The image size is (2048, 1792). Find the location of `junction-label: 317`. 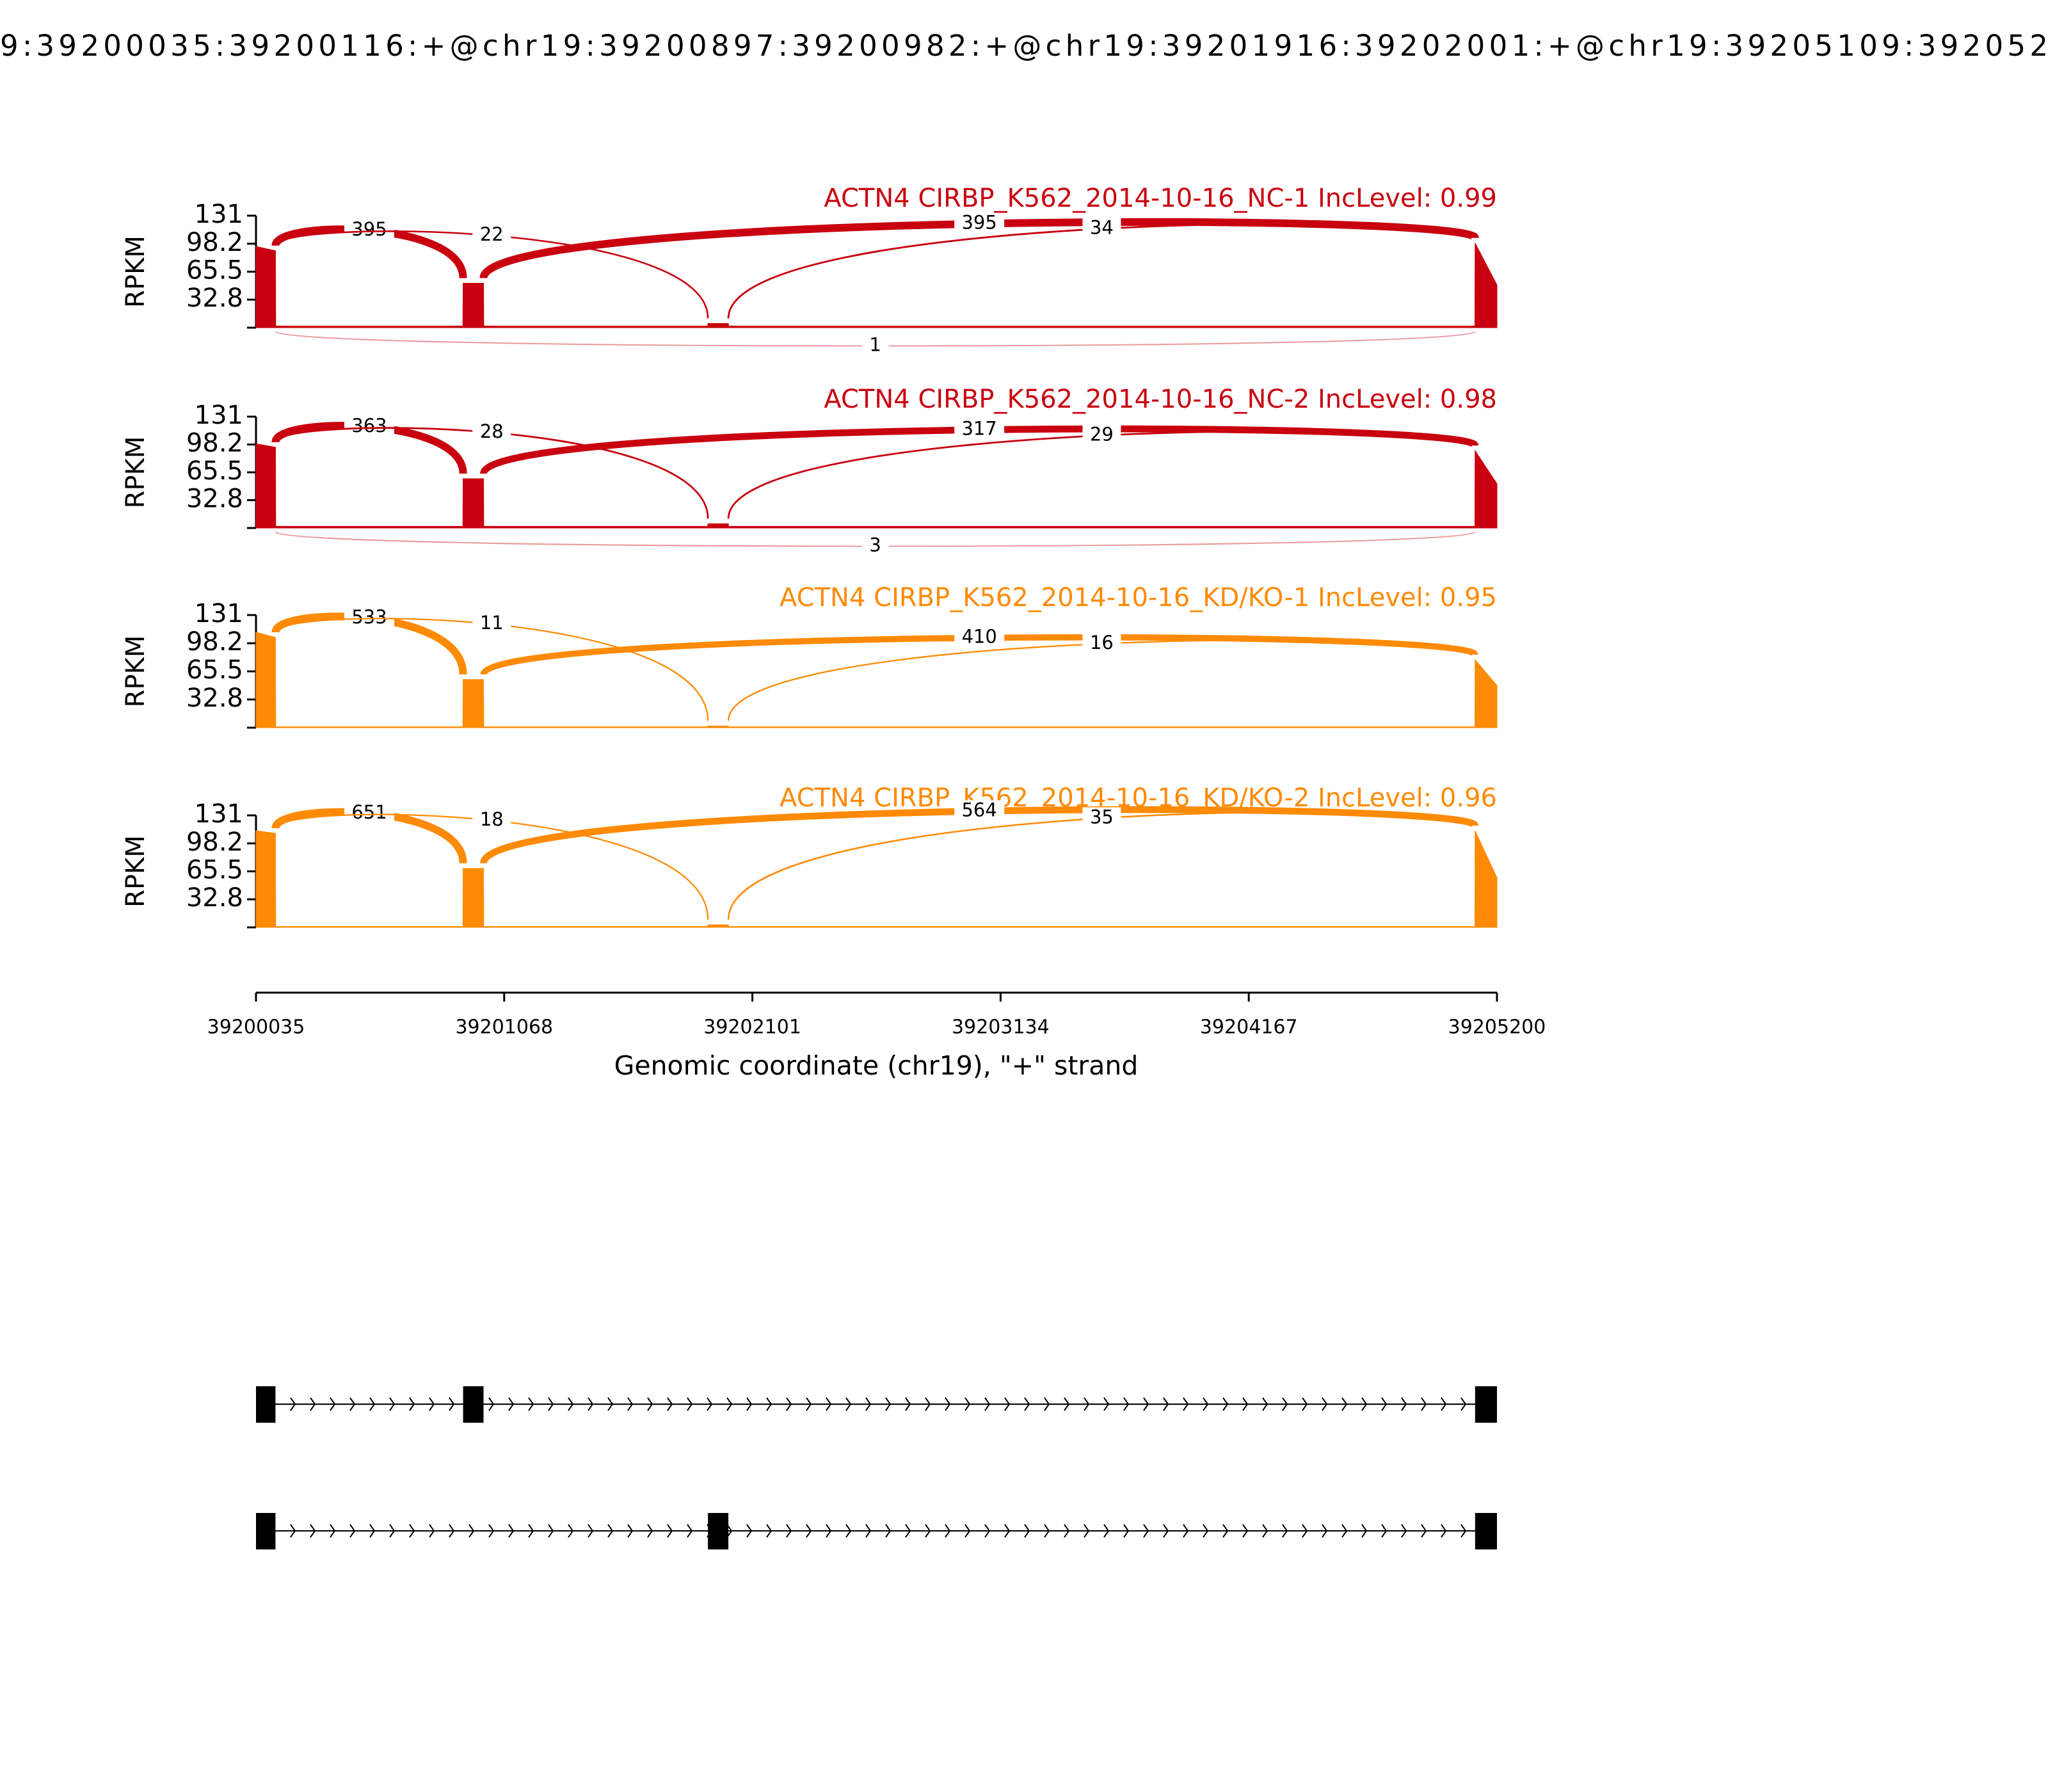

junction-label: 317 is located at coordinates (978, 429).